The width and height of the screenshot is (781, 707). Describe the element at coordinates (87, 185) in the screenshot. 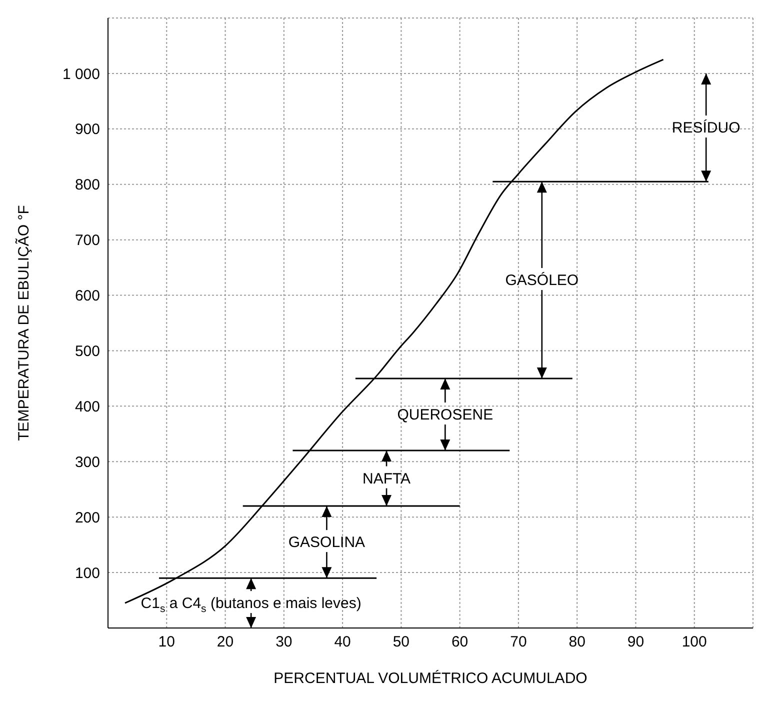

I see `y-tick-label: 800` at that location.